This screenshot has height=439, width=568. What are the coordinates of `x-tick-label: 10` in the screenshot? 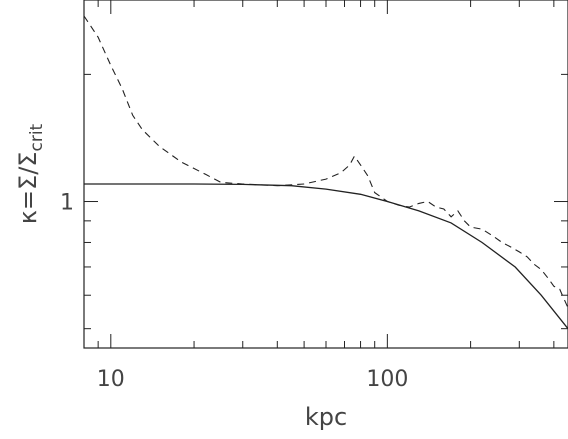 It's located at (111, 379).